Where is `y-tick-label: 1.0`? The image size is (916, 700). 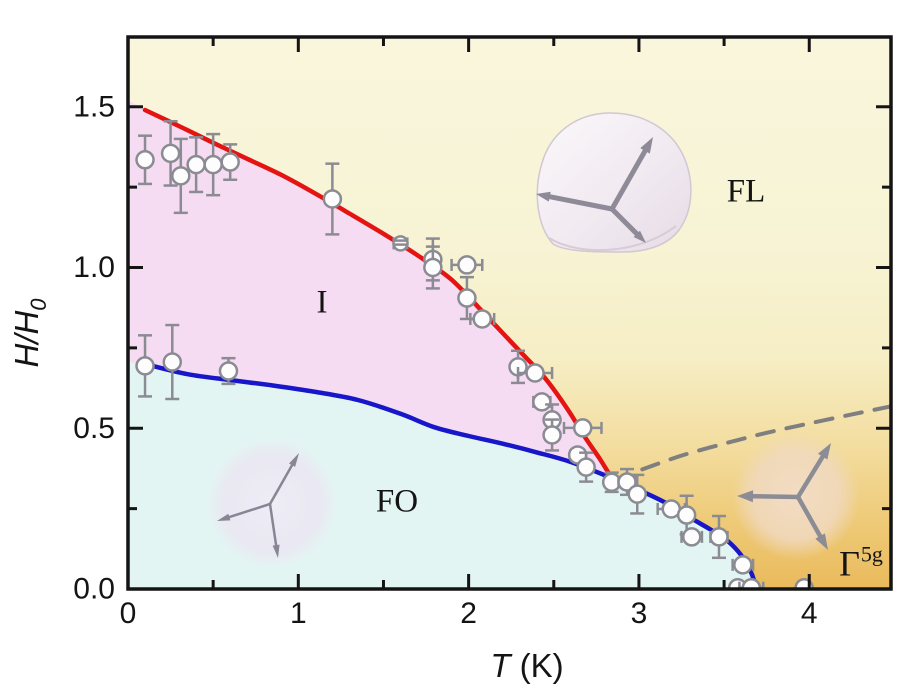 y-tick-label: 1.0 is located at coordinates (94, 267).